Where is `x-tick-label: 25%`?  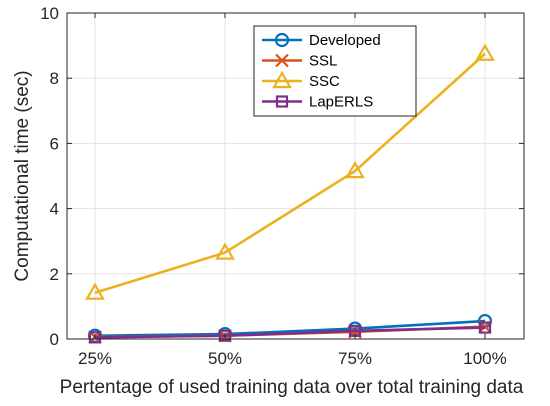
x-tick-label: 25% is located at coordinates (95, 358).